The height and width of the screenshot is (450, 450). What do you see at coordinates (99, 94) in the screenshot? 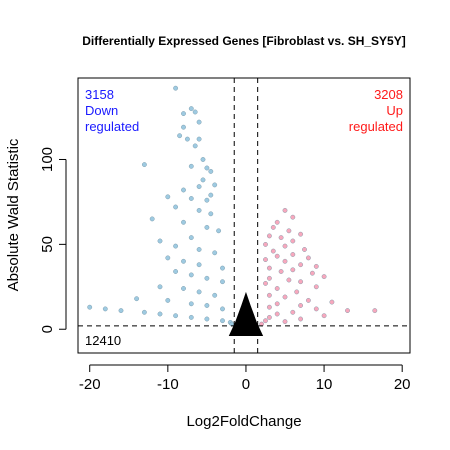
I see `down-count: 3158` at bounding box center [99, 94].